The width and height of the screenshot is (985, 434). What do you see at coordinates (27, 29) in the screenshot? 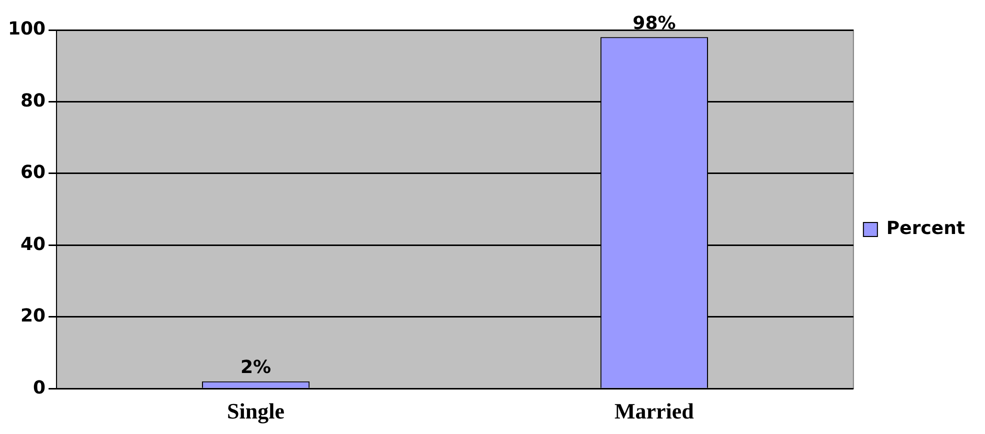
I see `y-tick-label: 100` at bounding box center [27, 29].